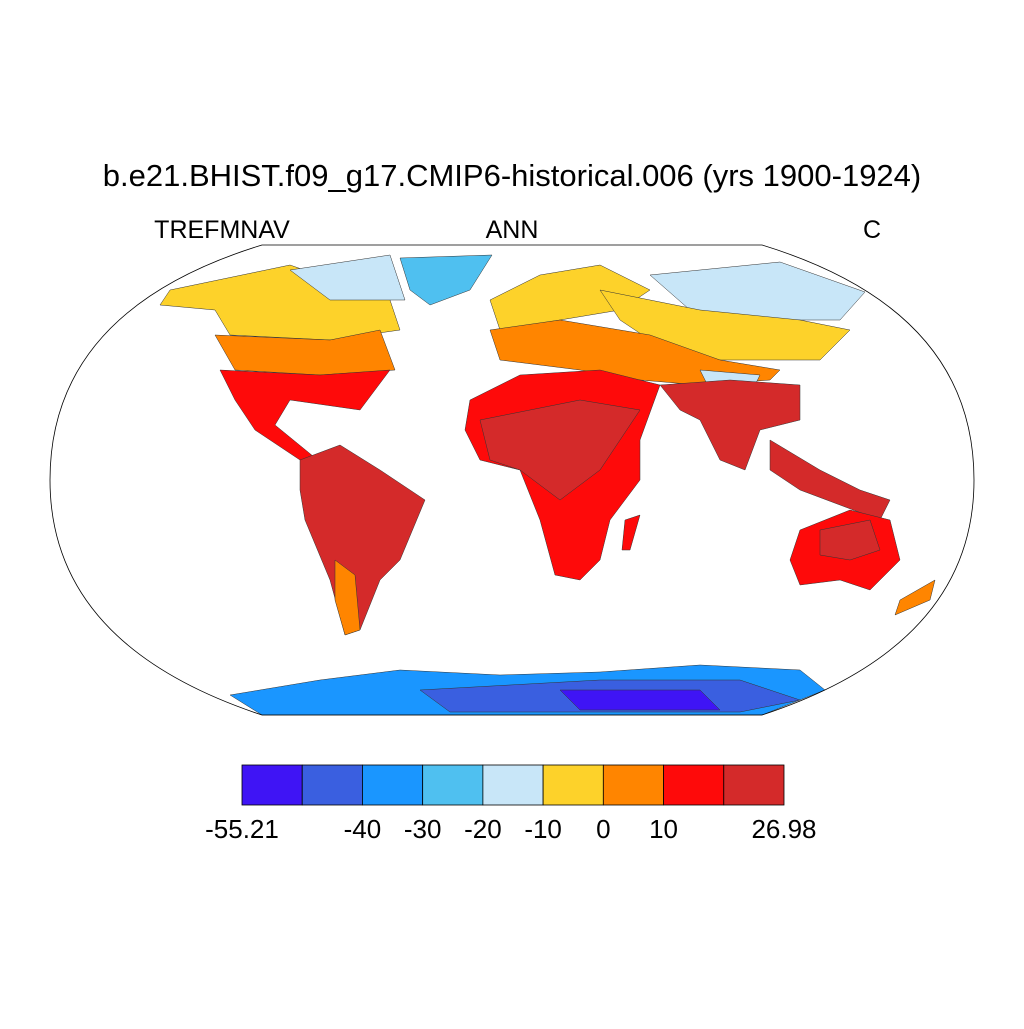  I want to click on left-label: TREFMNAV, so click(222, 230).